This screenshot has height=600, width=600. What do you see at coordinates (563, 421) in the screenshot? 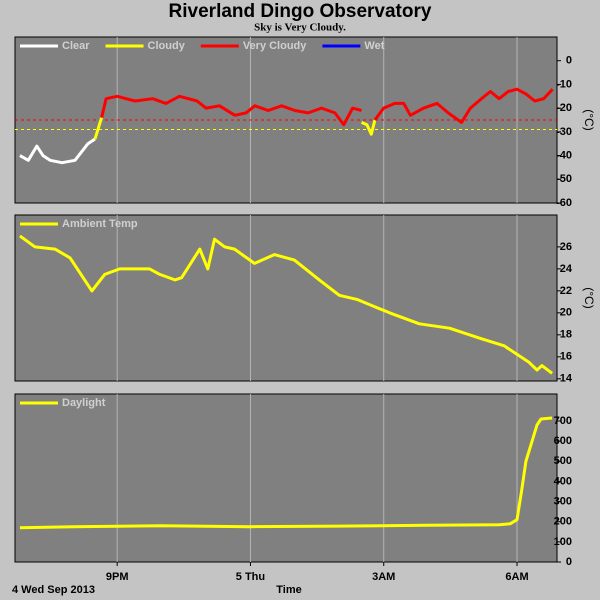
I see `y-tick-label: 700` at bounding box center [563, 421].